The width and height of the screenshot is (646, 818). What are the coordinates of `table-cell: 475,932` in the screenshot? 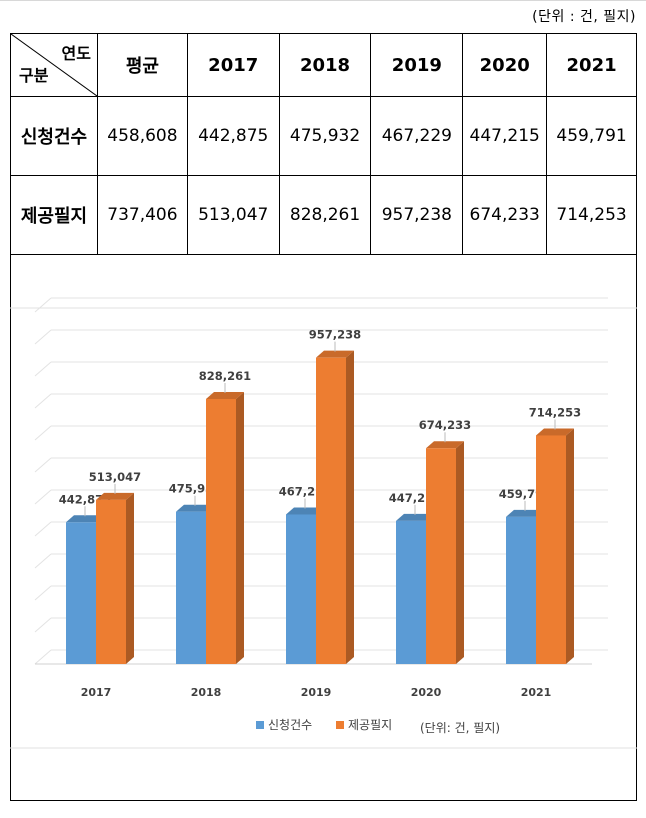 It's located at (325, 136).